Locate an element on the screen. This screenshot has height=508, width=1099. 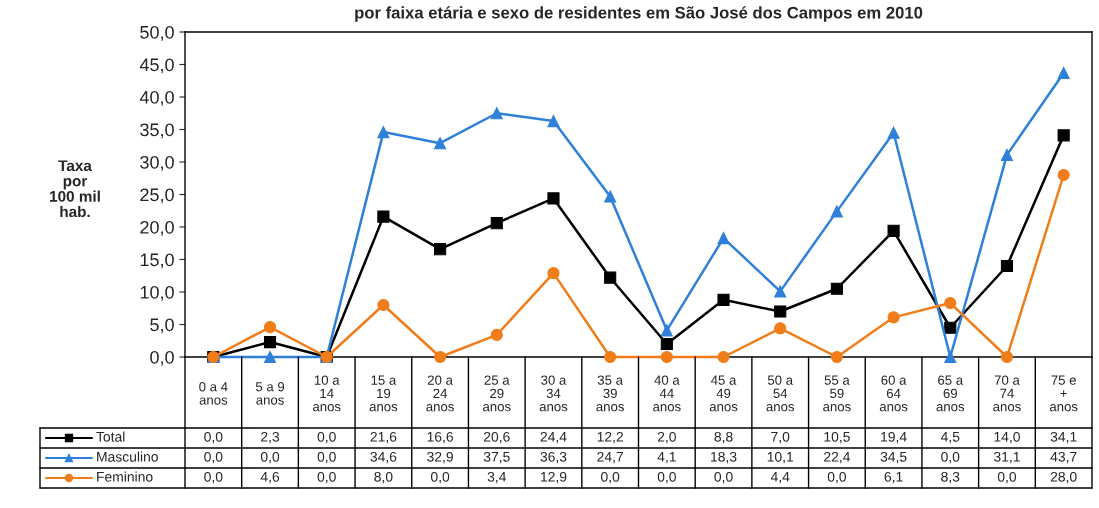
data-label: 24,4 is located at coordinates (553, 437).